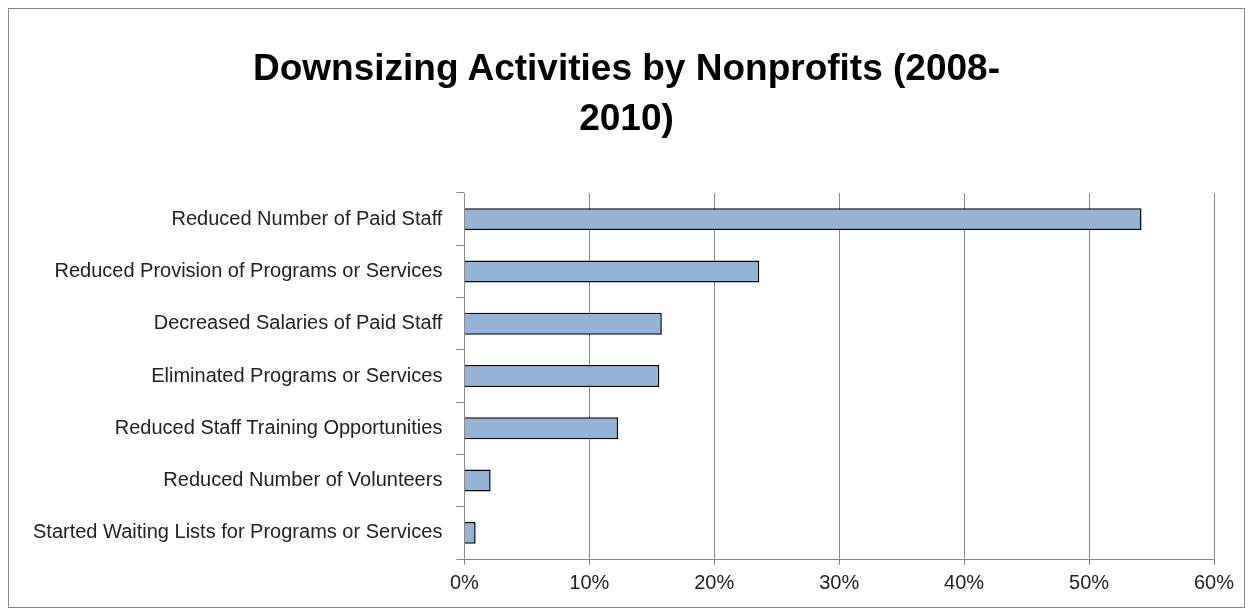 The height and width of the screenshot is (616, 1253). What do you see at coordinates (307, 217) in the screenshot?
I see `y-tick-label: Reduced Number of Paid Staff` at bounding box center [307, 217].